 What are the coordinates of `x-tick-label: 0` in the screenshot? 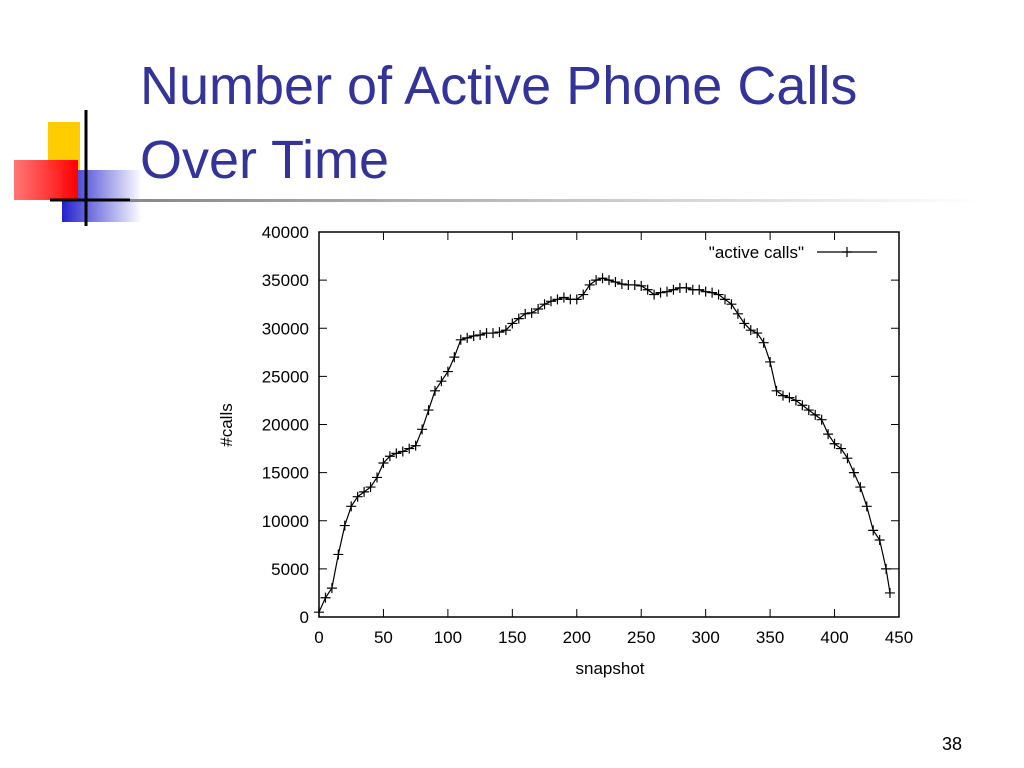 It's located at (318, 637).